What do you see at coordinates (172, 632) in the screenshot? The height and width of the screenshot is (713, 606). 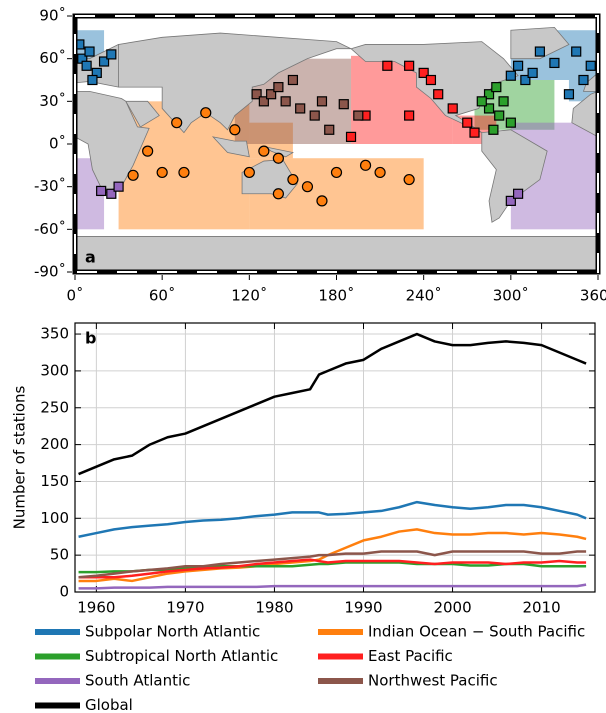 I see `legend-label: Subpolar North Atlantic` at bounding box center [172, 632].